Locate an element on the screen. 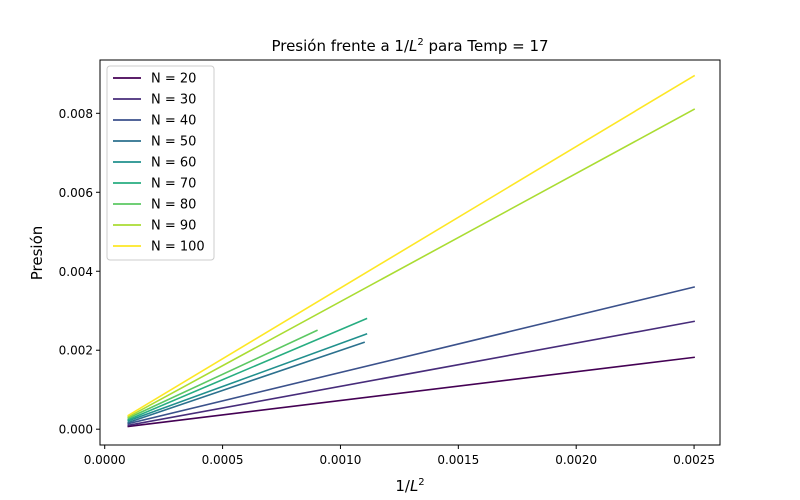  legend-label-5: N = 70 is located at coordinates (173, 184).